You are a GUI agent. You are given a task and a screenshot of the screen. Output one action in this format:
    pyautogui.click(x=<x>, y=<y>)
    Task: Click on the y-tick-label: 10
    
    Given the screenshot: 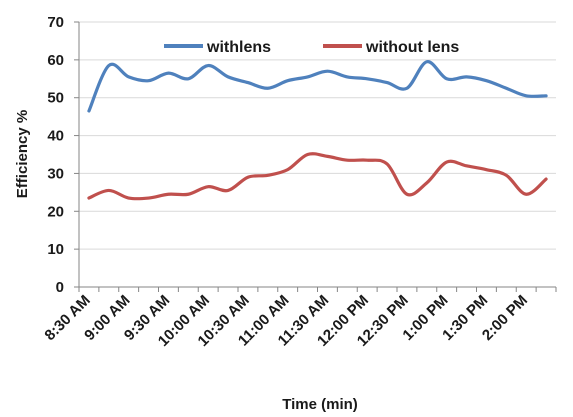 What is the action you would take?
    pyautogui.click(x=55, y=249)
    